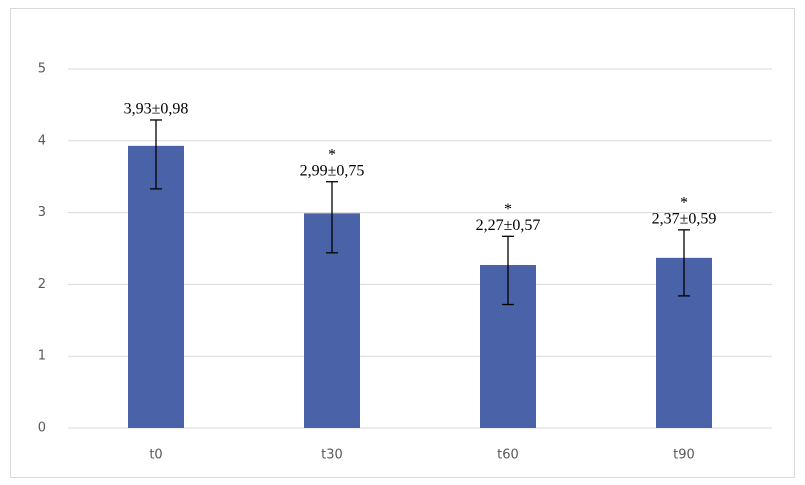 This screenshot has height=485, width=805. I want to click on y-tick-label: 1, so click(42, 356).